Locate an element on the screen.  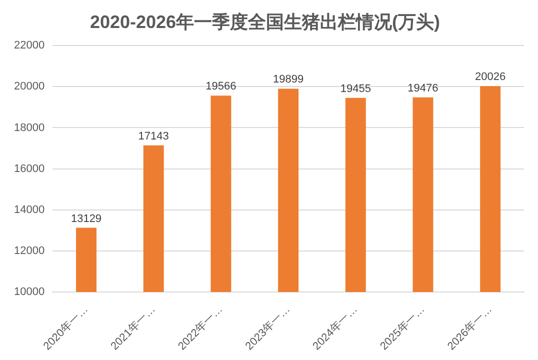
y-tick-label: 10000 is located at coordinates (29, 292).